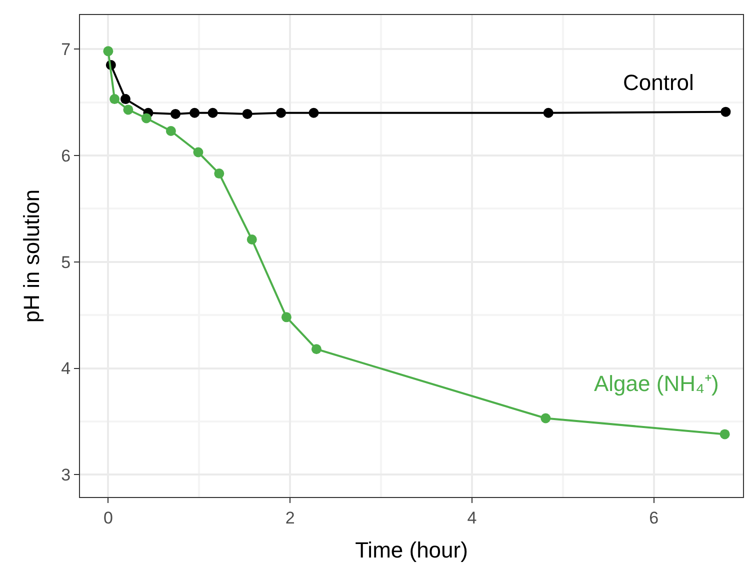  What do you see at coordinates (658, 82) in the screenshot?
I see `series-label: Control` at bounding box center [658, 82].